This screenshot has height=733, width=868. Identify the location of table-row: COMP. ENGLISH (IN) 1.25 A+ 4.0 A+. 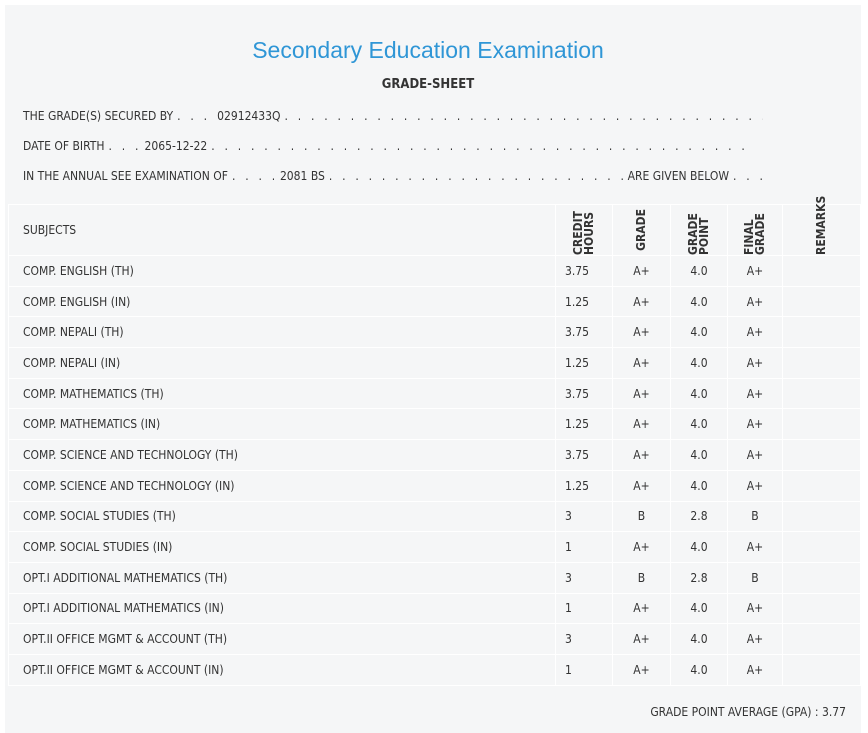
(434, 301).